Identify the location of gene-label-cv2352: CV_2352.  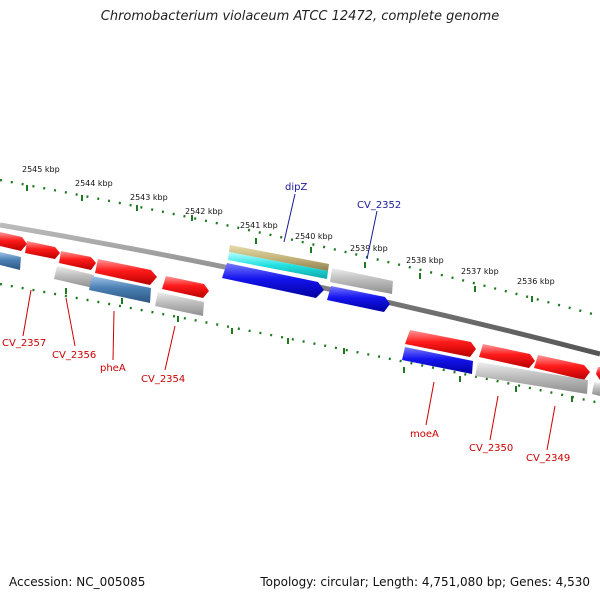
(379, 205).